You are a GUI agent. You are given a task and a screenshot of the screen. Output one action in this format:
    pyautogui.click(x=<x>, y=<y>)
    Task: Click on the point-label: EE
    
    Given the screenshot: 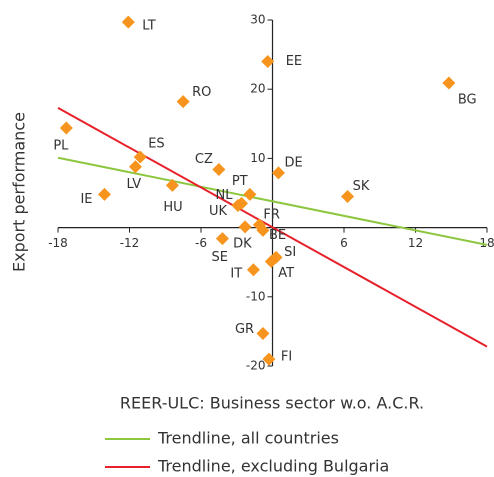 What is the action you would take?
    pyautogui.click(x=294, y=61)
    